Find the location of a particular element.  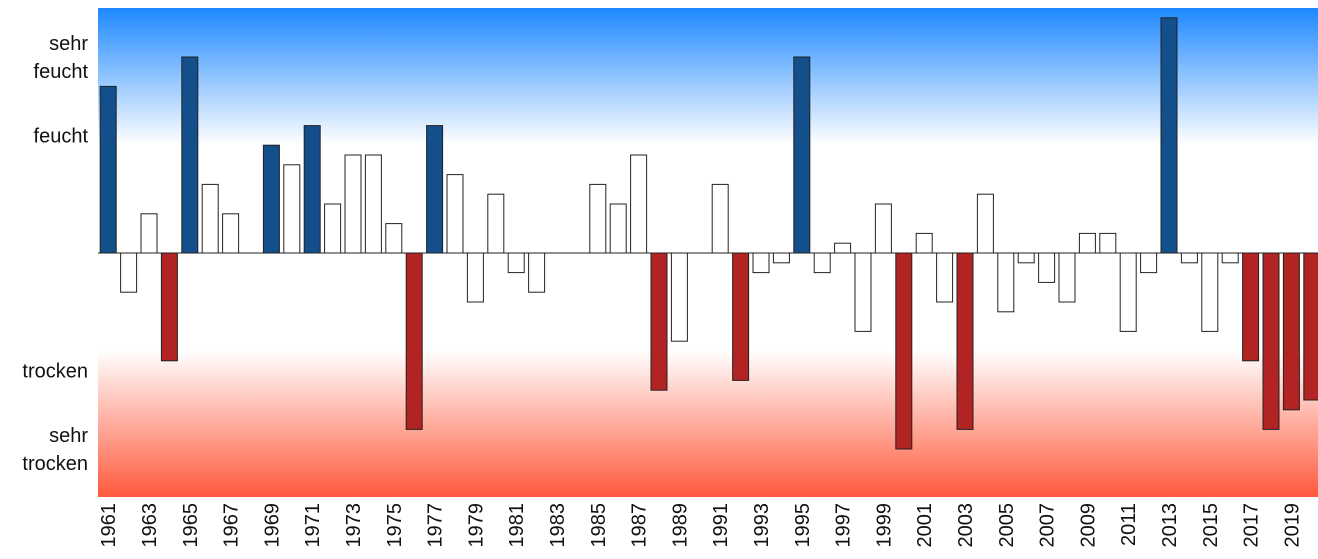

y-label-3-1: trocken is located at coordinates (55, 464).